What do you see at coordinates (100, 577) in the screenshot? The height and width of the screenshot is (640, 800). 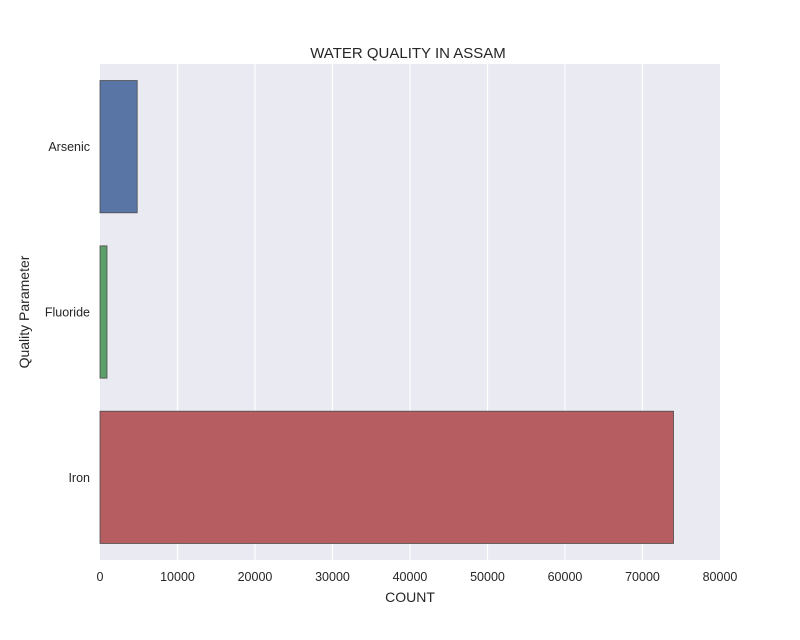 I see `x-tick-label: 0` at bounding box center [100, 577].